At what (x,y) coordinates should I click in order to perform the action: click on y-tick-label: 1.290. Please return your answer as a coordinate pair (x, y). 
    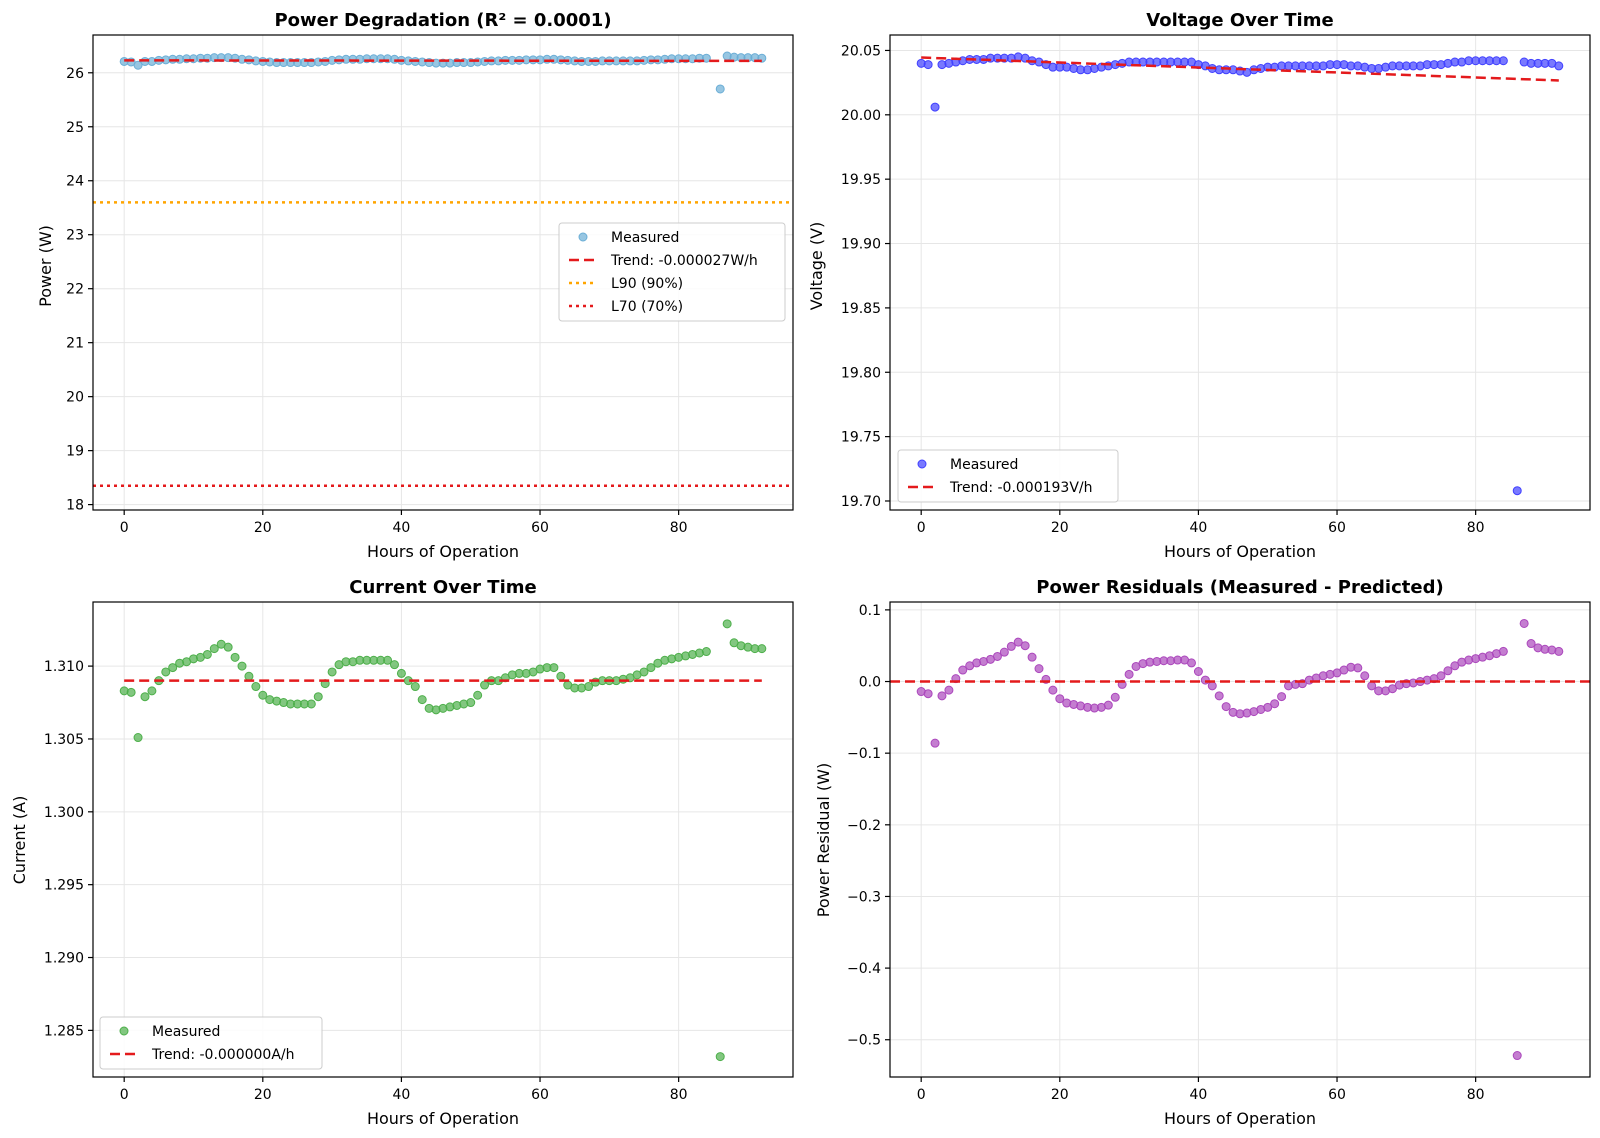
    Looking at the image, I should click on (64, 959).